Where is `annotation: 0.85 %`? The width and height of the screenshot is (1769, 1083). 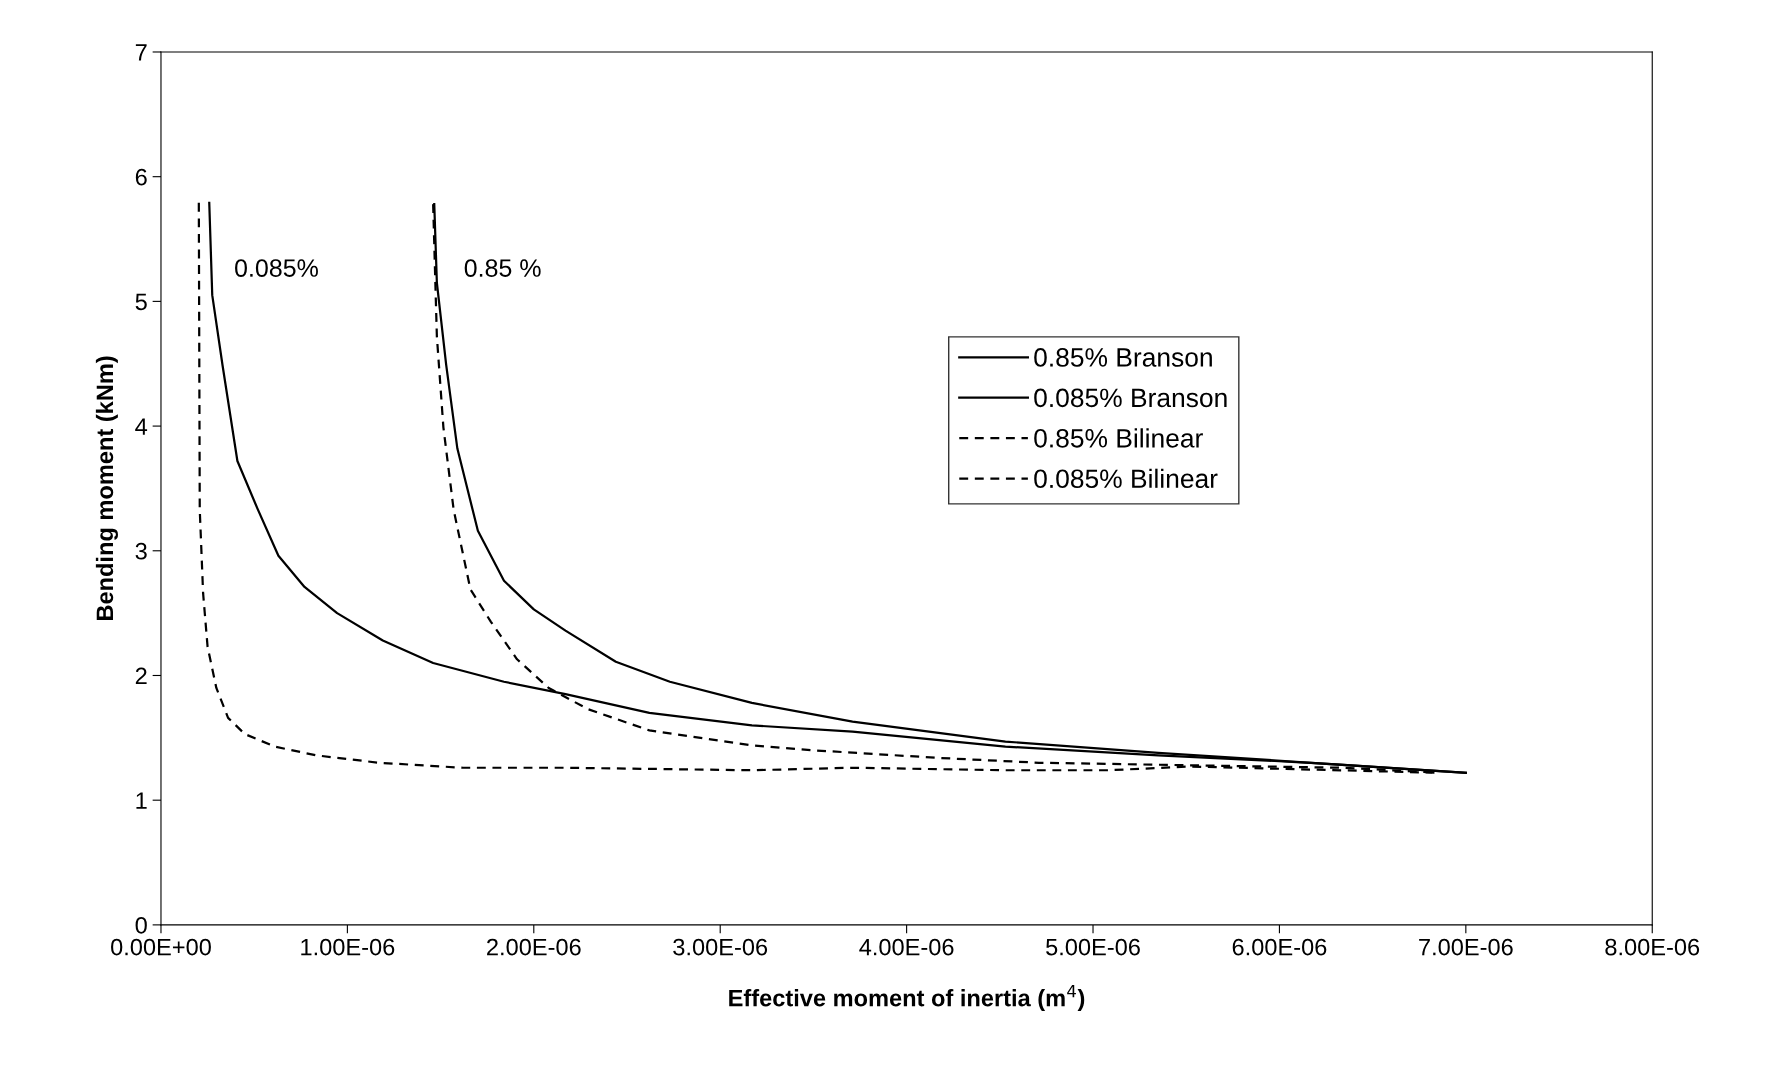 annotation: 0.85 % is located at coordinates (502, 268).